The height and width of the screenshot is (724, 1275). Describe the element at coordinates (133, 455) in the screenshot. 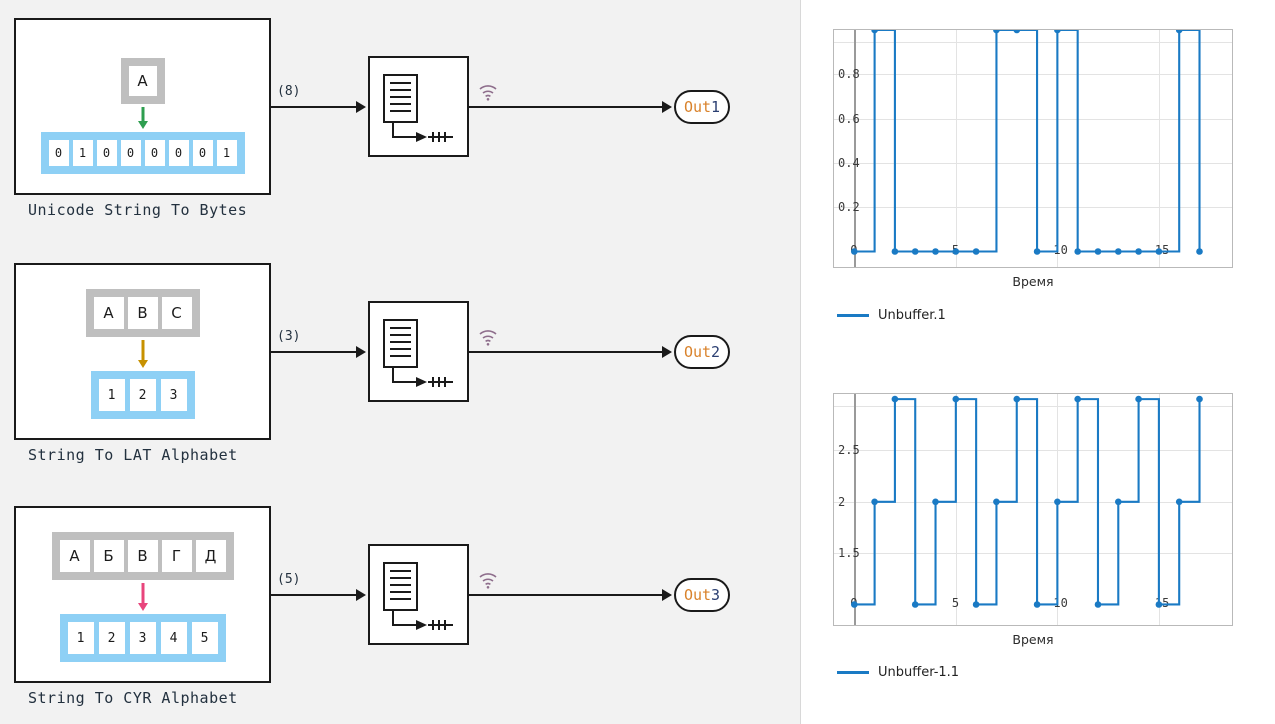

I see `subsystem-label-string-to-lat-alphabet: String To LAT Alphabet` at that location.